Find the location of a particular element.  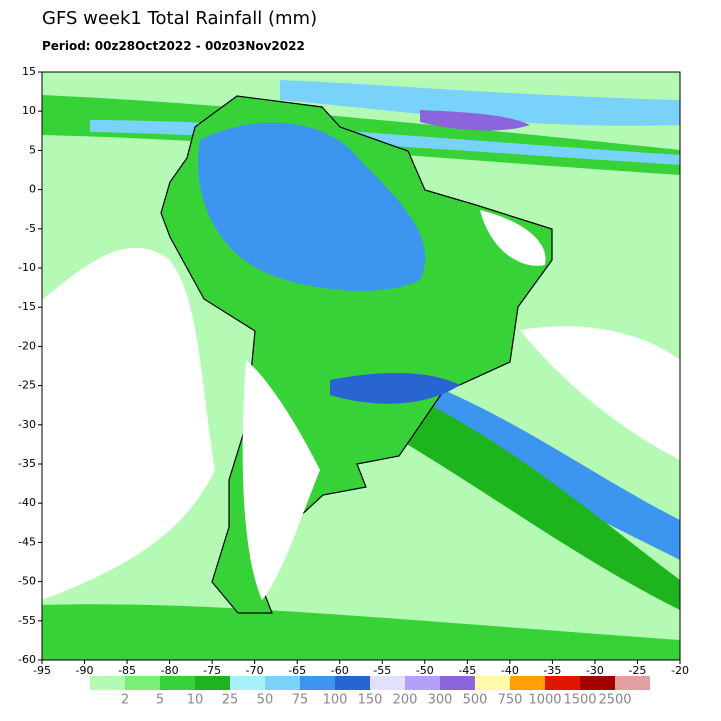

title: GFS week1 Total Rainfall (mm) is located at coordinates (179, 18).